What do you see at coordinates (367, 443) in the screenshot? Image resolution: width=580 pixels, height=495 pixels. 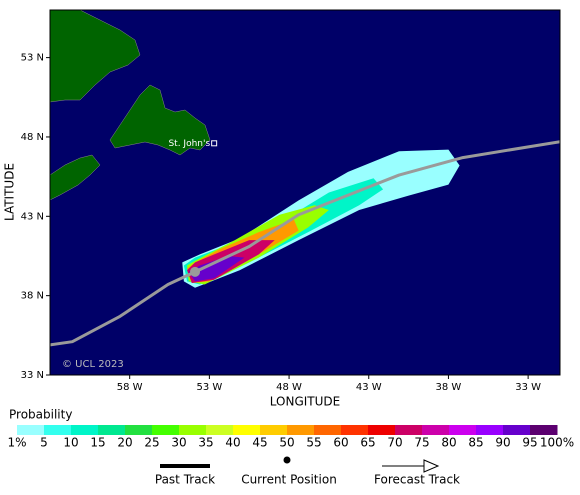 I see `colorbar-label: 65` at bounding box center [367, 443].